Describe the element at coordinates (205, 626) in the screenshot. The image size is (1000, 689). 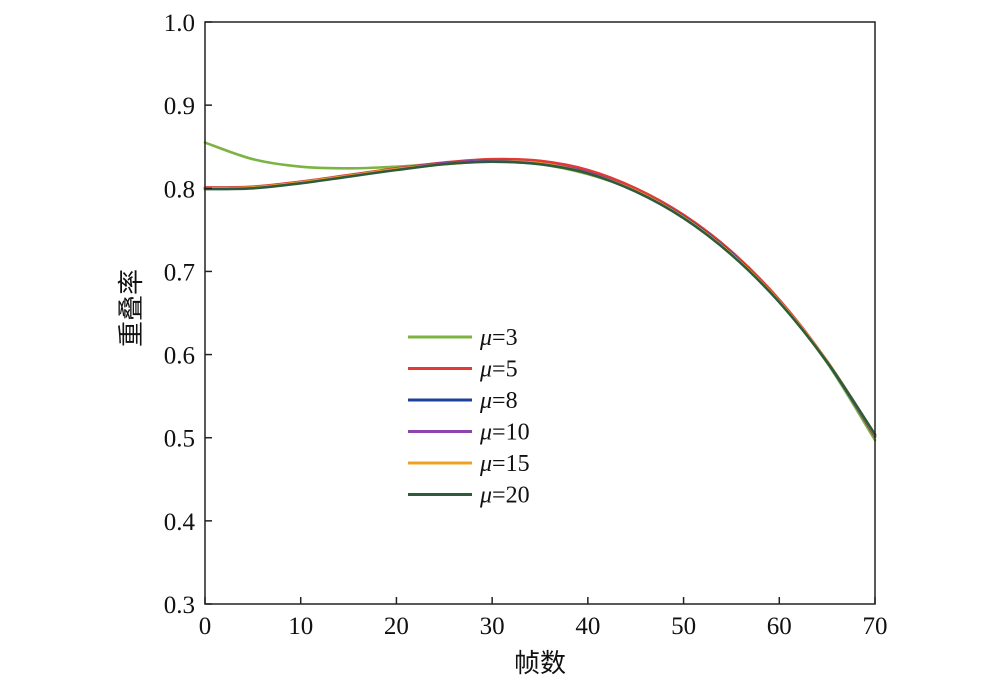
I see `x-tick-label: 0` at that location.